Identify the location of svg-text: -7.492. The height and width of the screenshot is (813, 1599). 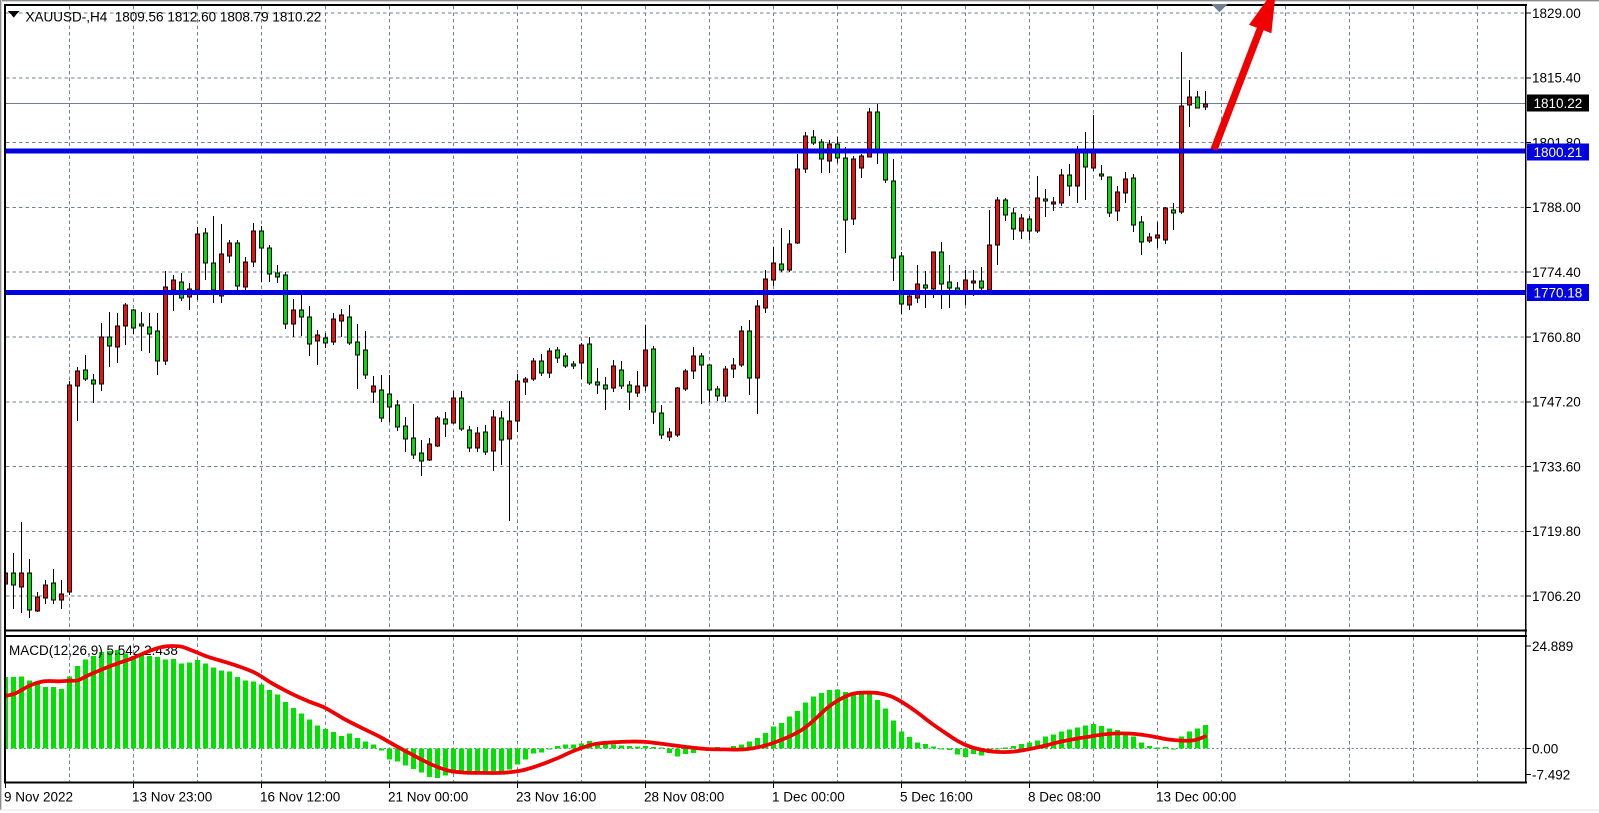
(1551, 774).